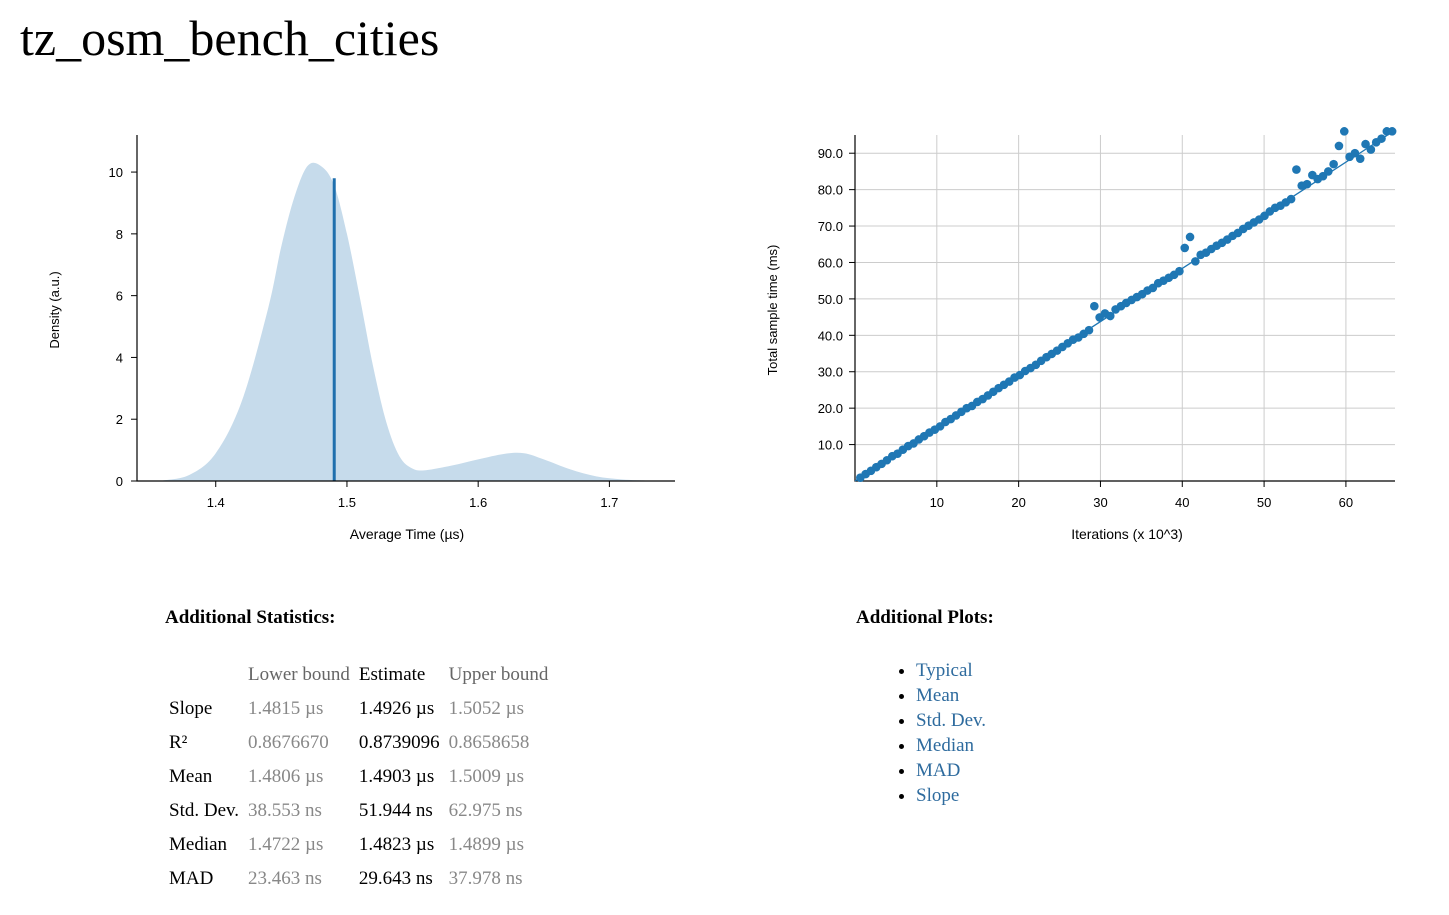  Describe the element at coordinates (609, 502) in the screenshot. I see `pdf-x-tick-label: 1.7` at that location.